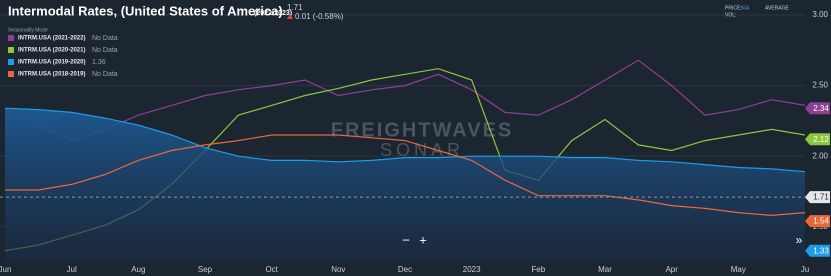  What do you see at coordinates (51, 75) in the screenshot?
I see `legend-label: INTRM.USA (2018-2019)` at bounding box center [51, 75].